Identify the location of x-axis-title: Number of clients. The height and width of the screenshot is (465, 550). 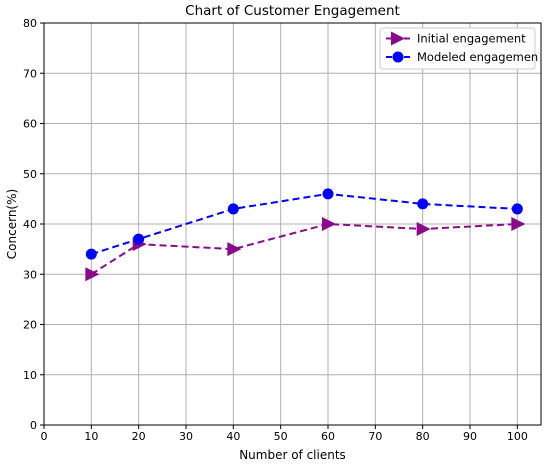
(292, 455).